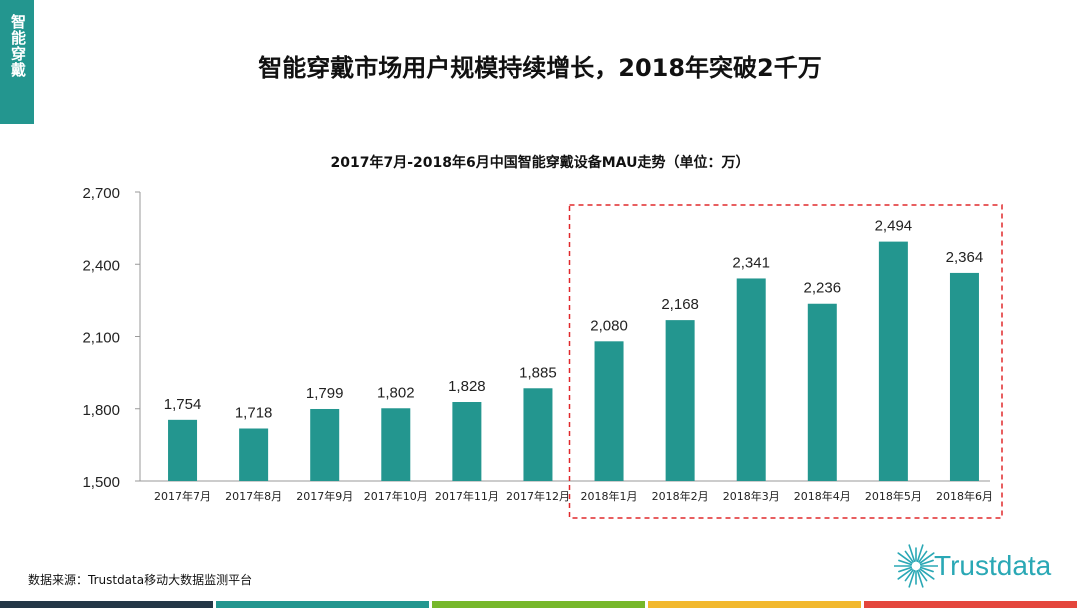 The height and width of the screenshot is (608, 1080). What do you see at coordinates (325, 393) in the screenshot?
I see `bar-value-label: 1,799` at bounding box center [325, 393].